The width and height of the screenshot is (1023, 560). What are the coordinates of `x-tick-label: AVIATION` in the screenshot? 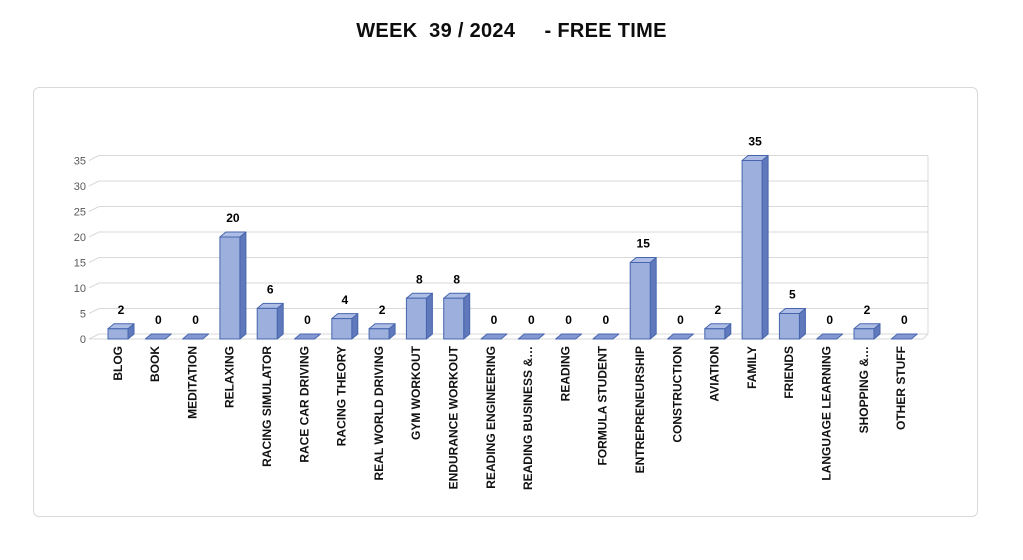 It's located at (715, 374).